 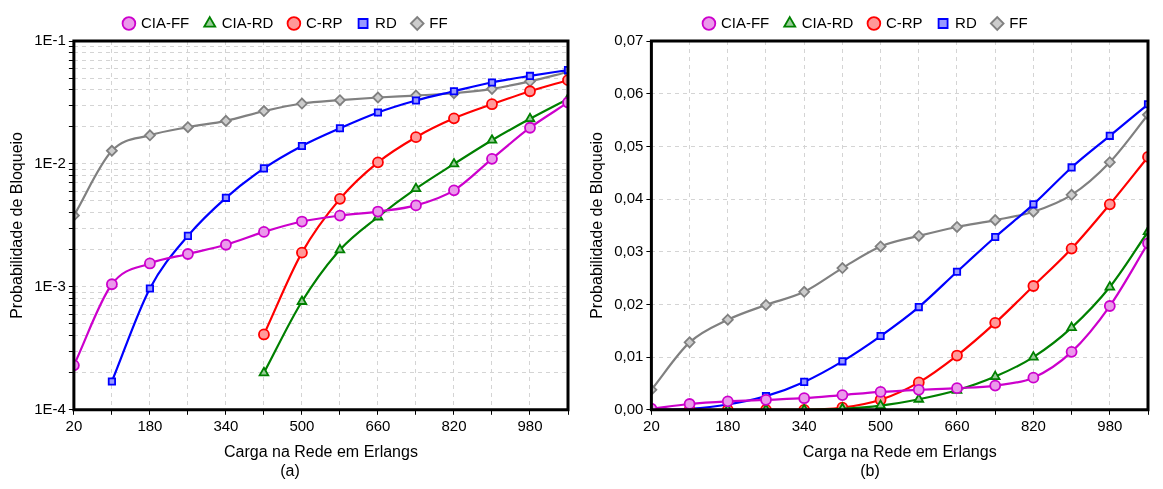 What do you see at coordinates (50, 286) in the screenshot?
I see `y-tick-label: 1E-3` at bounding box center [50, 286].